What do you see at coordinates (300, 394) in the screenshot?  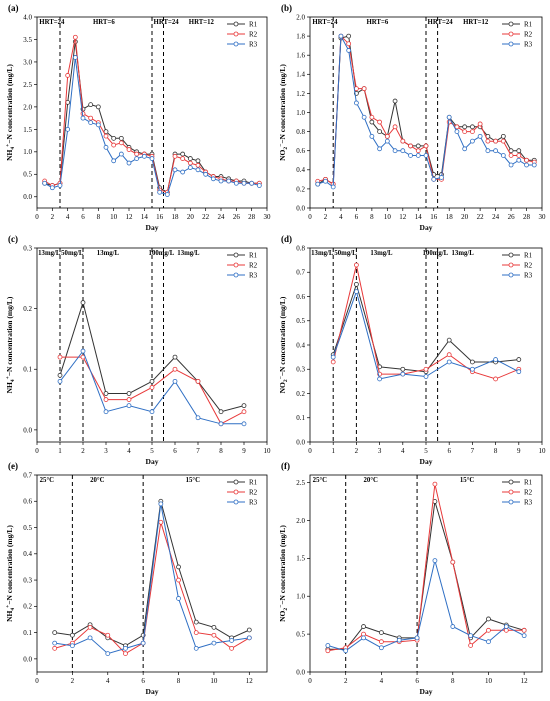 I see `y-tick-label: 0.2` at bounding box center [300, 394].